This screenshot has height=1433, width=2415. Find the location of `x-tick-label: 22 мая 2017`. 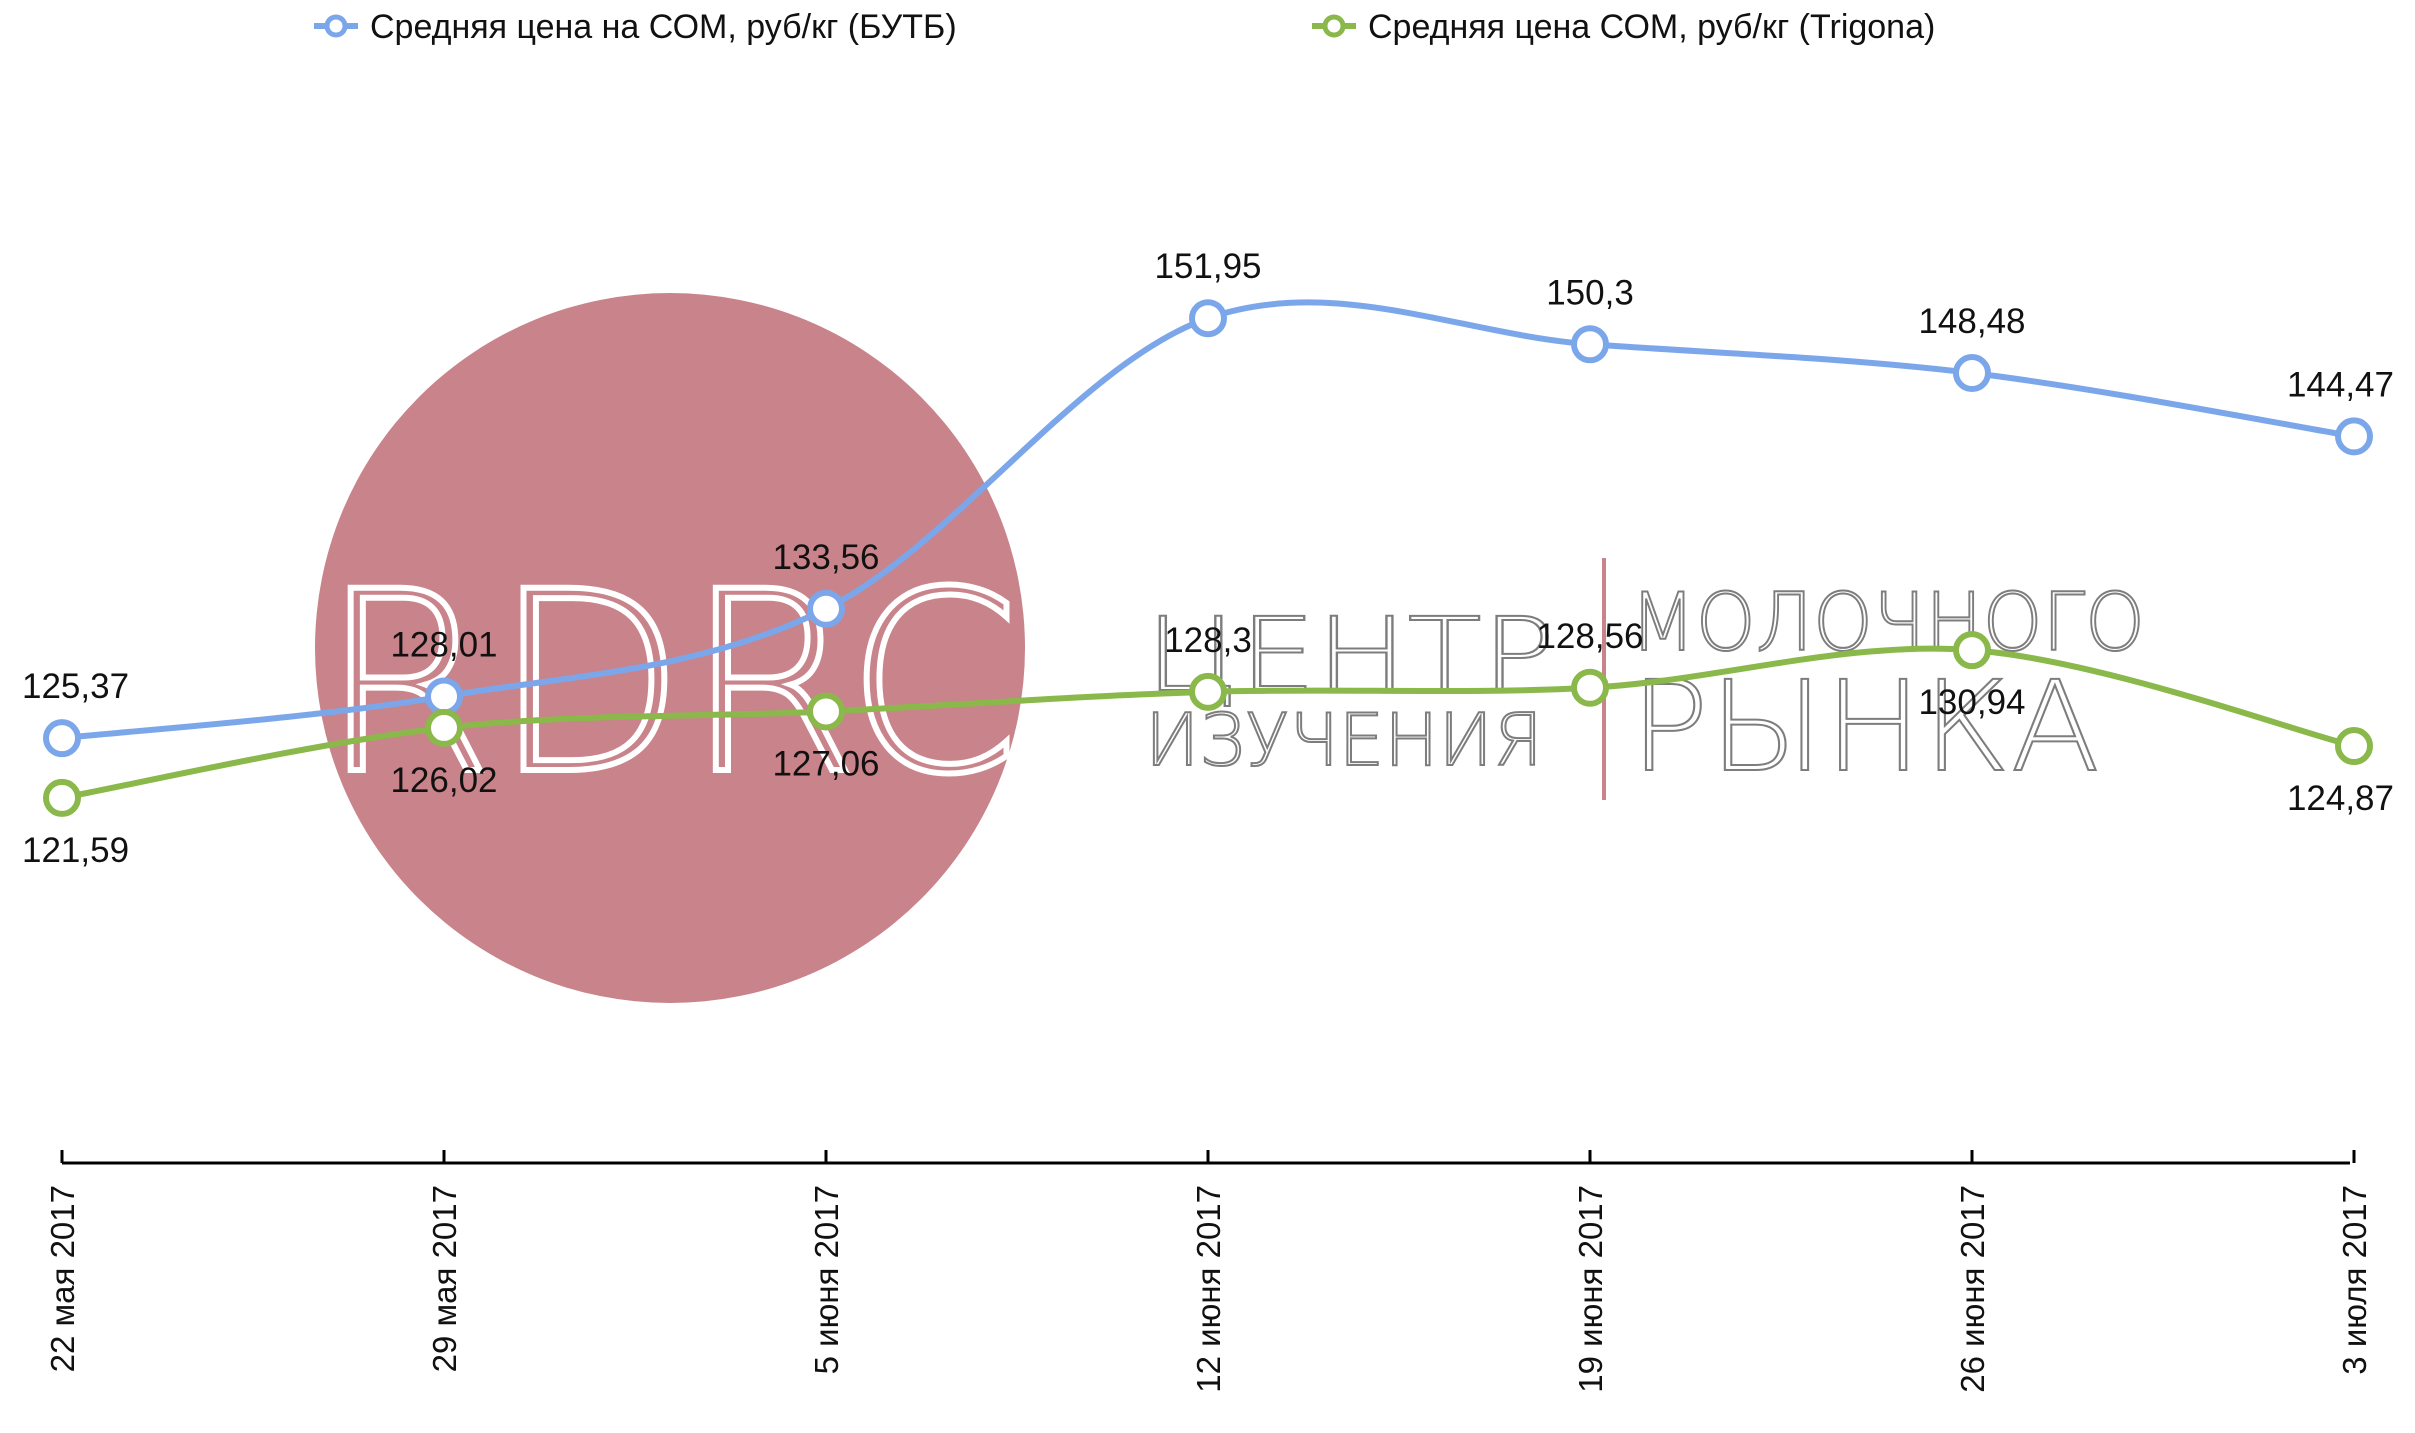

x-tick-label: 22 мая 2017 is located at coordinates (62, 1278).